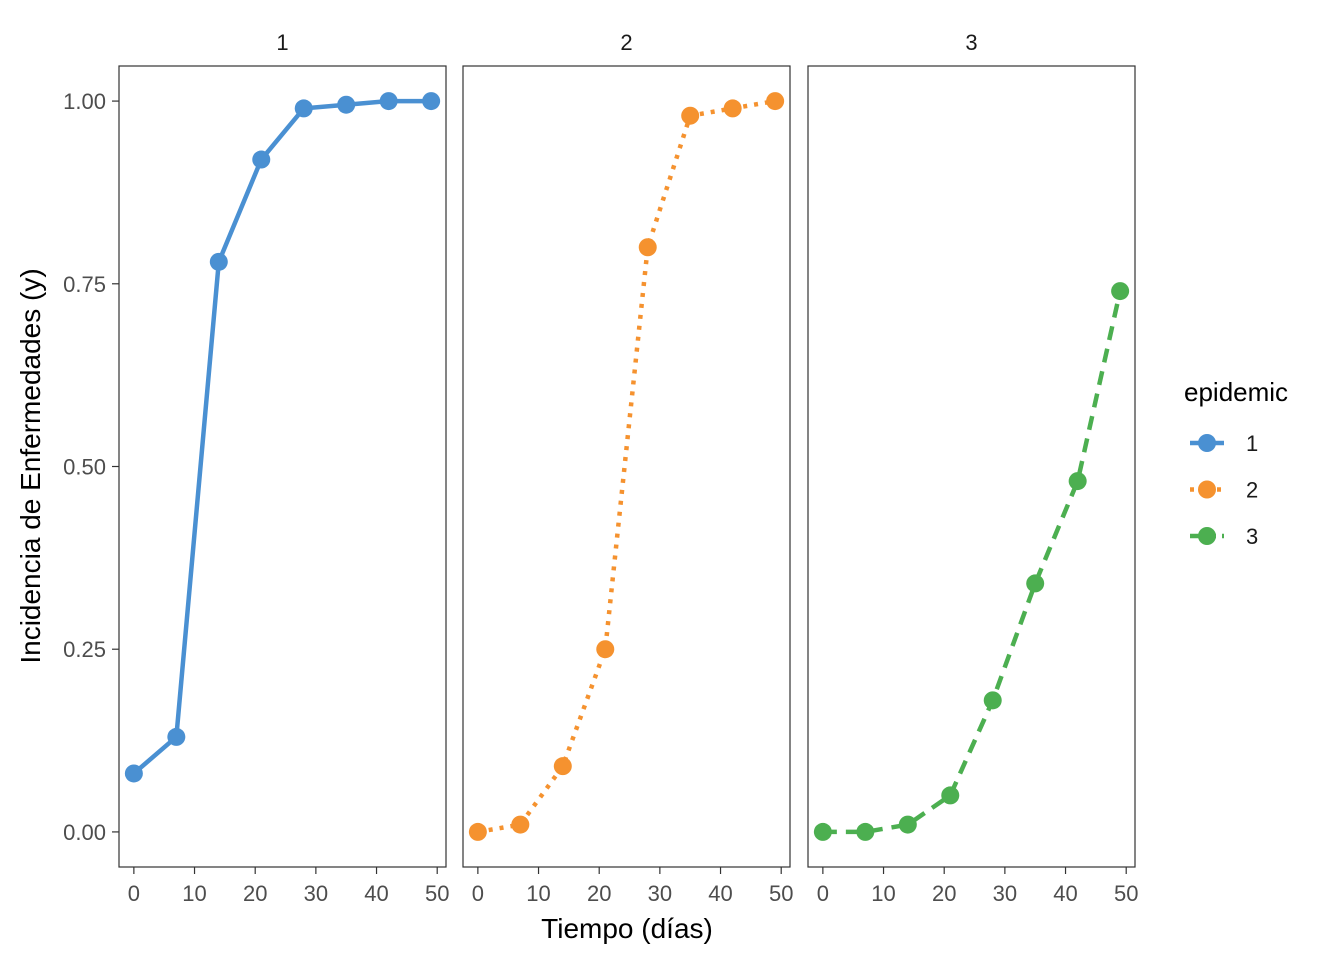 The height and width of the screenshot is (965, 1344). I want to click on y-tick-label: 0.75, so click(84, 284).